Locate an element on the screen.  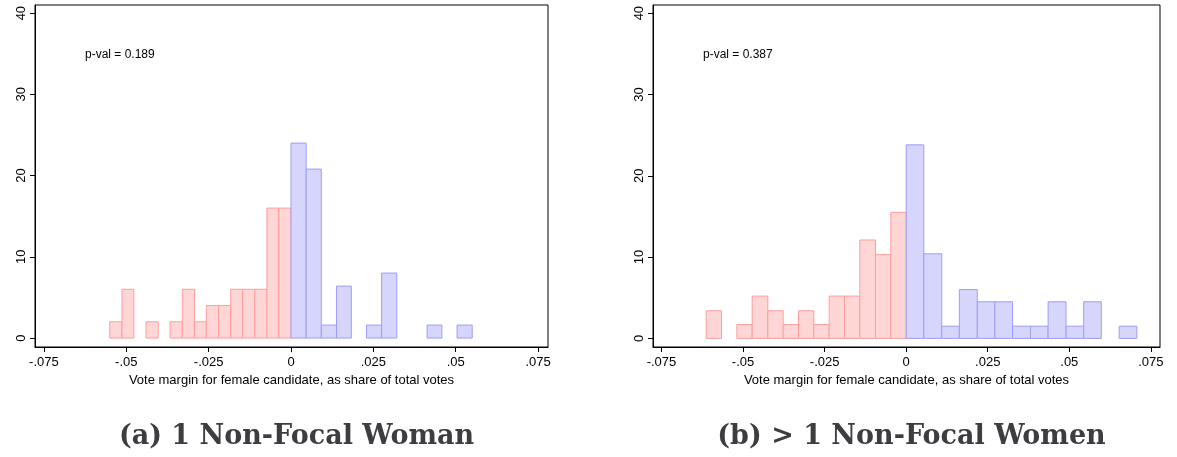
annotation: p-val = 0.387 is located at coordinates (738, 54).